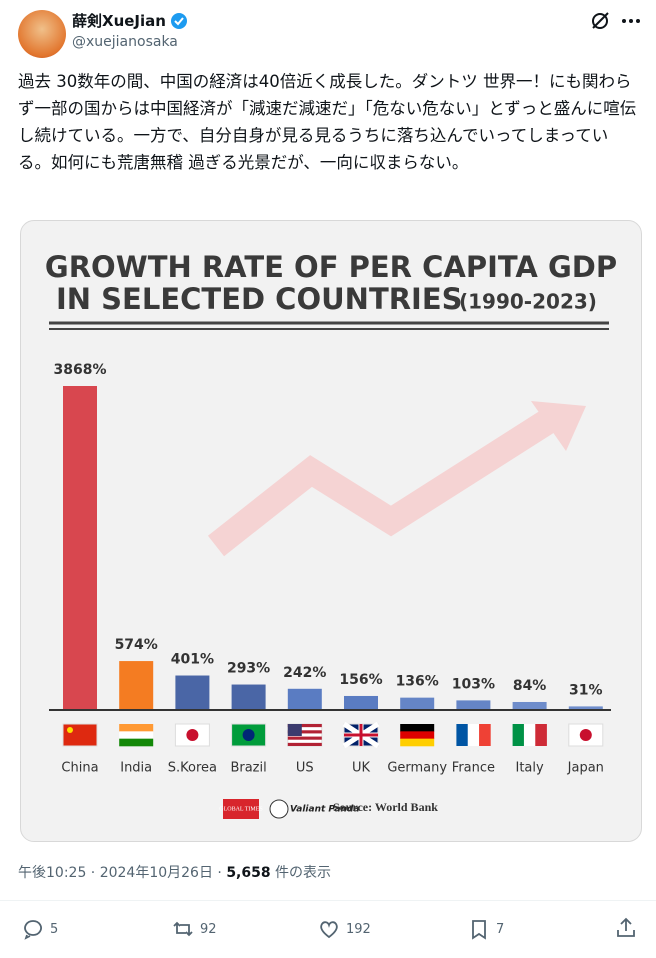 This screenshot has width=656, height=958. I want to click on post-meta: 午後10:25 · 2024年10月26日 · 5,658 件の表示, so click(174, 872).